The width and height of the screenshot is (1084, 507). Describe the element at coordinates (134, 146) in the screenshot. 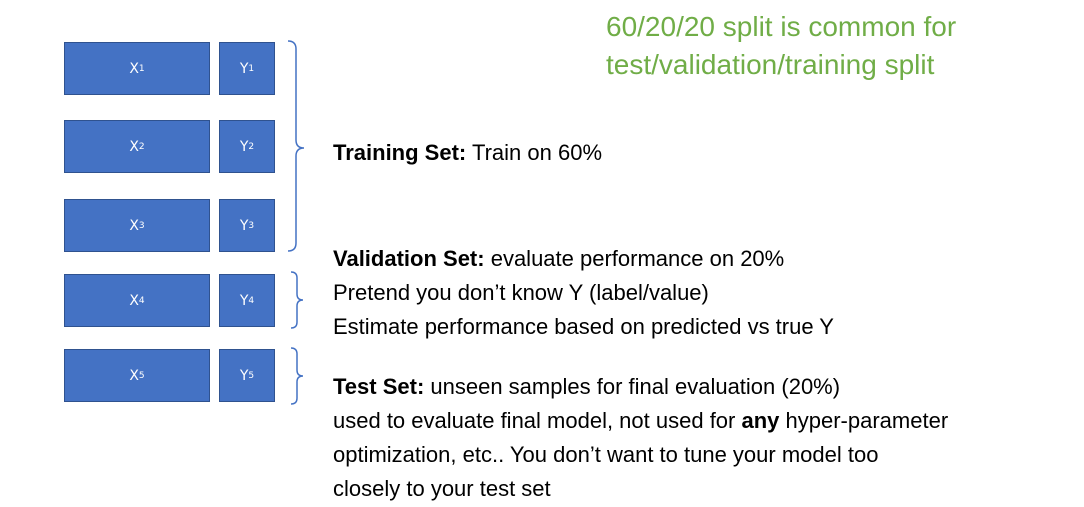

I see `x2-label: X` at that location.